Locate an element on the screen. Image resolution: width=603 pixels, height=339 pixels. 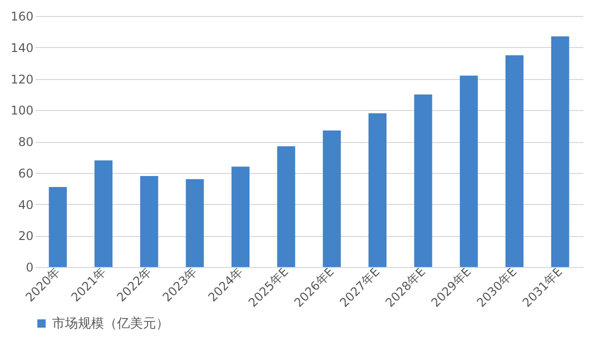
y-tick-label: 40 is located at coordinates (26, 205).